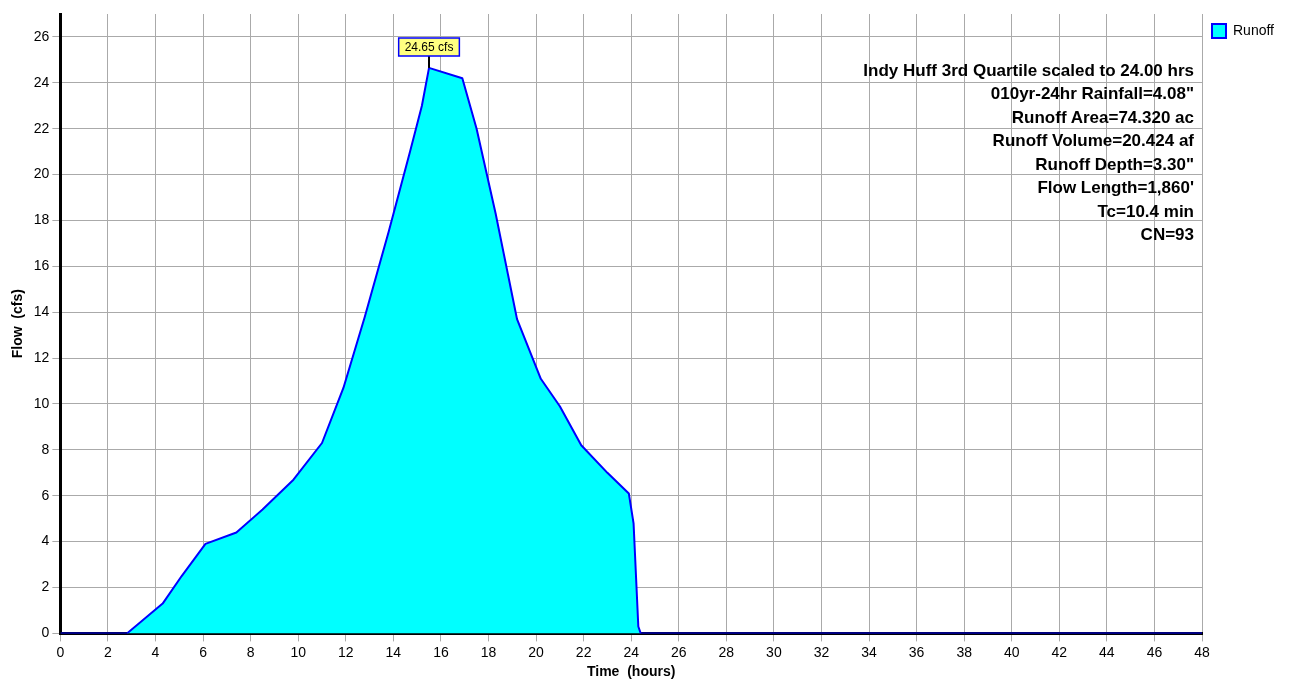  Describe the element at coordinates (250, 651) in the screenshot. I see `x-tick-label: 8` at that location.